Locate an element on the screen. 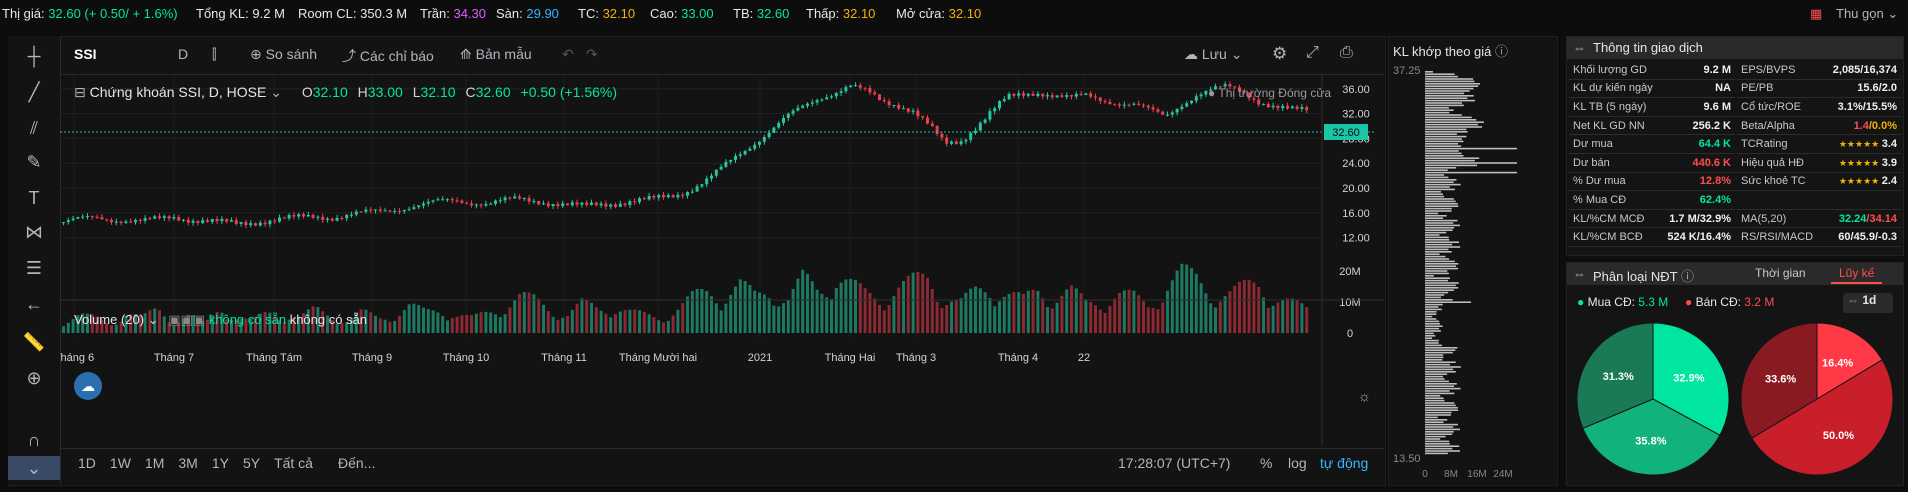 This screenshot has height=492, width=1908. volume-label: Volume (20) is located at coordinates (109, 319).